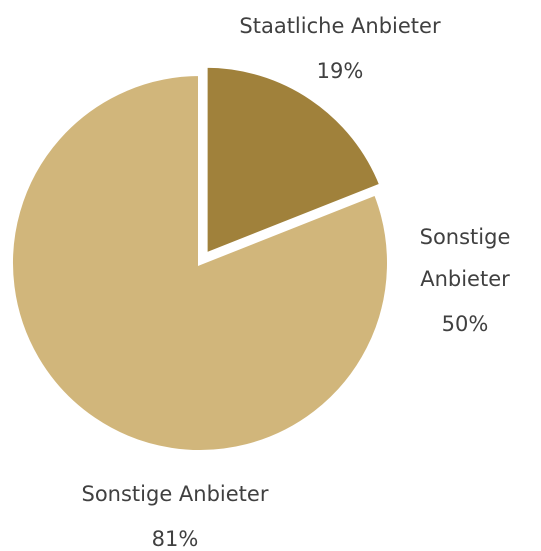 The height and width of the screenshot is (551, 541). Describe the element at coordinates (175, 539) in the screenshot. I see `slice-value: 81%` at that location.